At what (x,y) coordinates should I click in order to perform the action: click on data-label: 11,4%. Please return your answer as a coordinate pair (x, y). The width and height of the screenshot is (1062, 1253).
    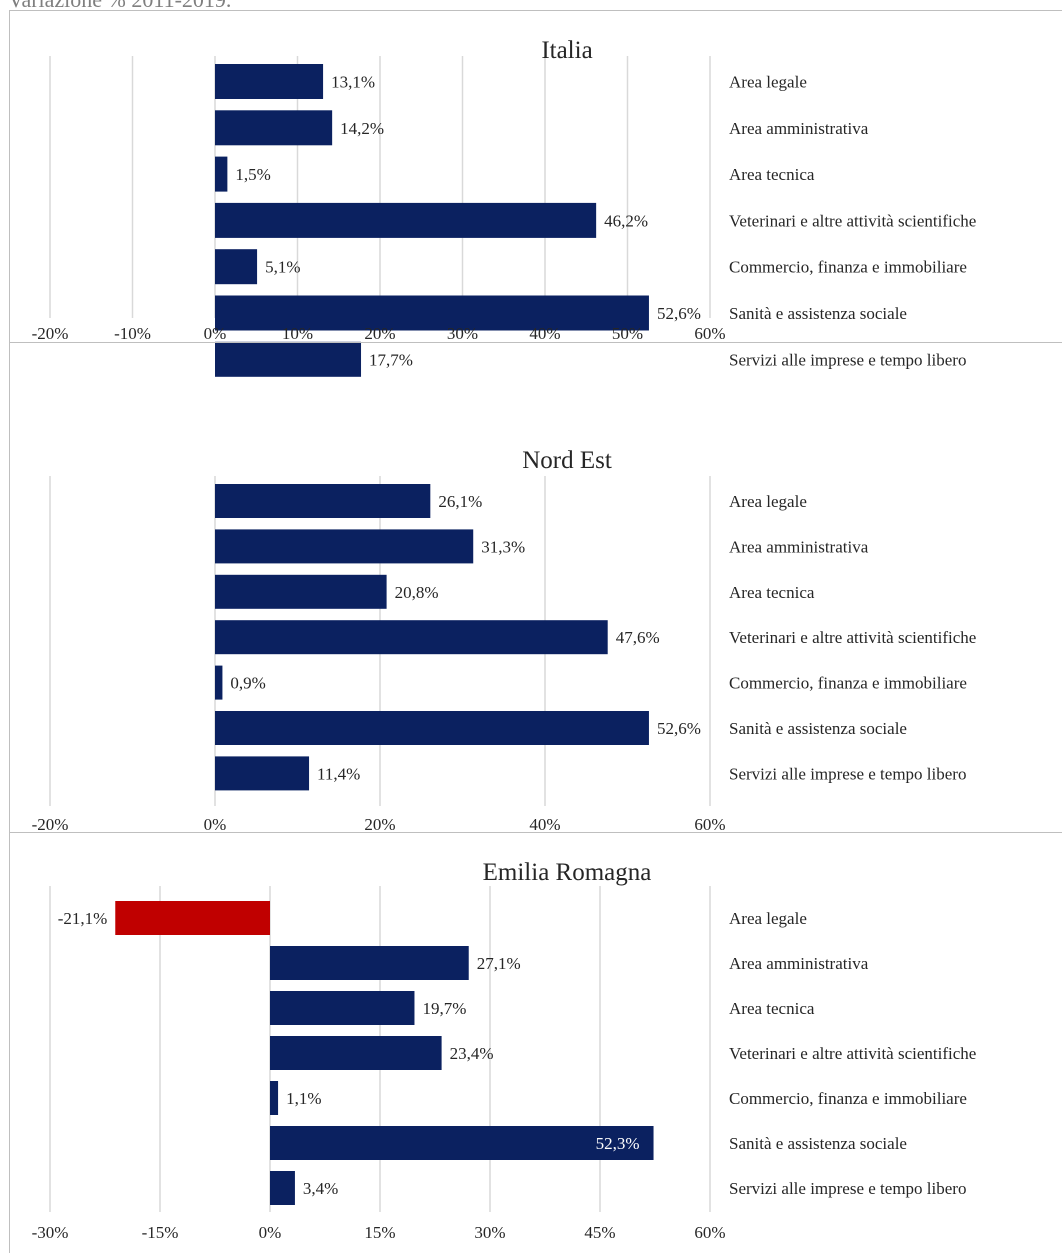
    Looking at the image, I should click on (338, 773).